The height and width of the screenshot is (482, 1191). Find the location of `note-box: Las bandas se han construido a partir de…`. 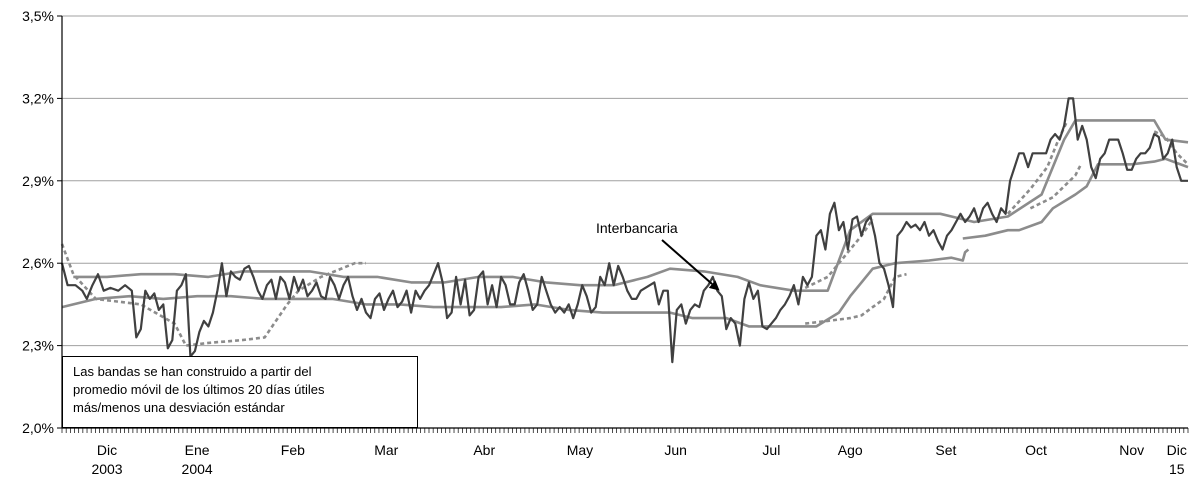

note-box: Las bandas se han construido a partir de… is located at coordinates (240, 392).